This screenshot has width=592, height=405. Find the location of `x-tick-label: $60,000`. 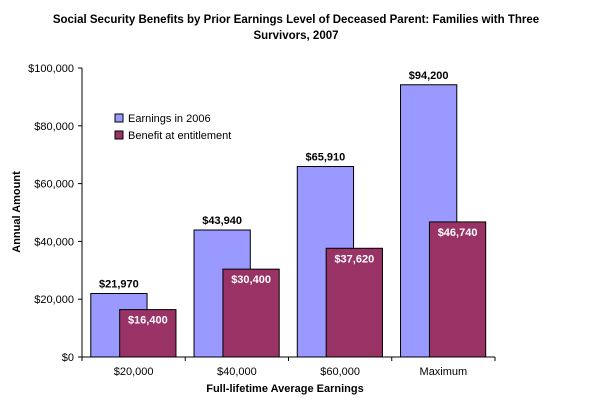

x-tick-label: $60,000 is located at coordinates (340, 372).